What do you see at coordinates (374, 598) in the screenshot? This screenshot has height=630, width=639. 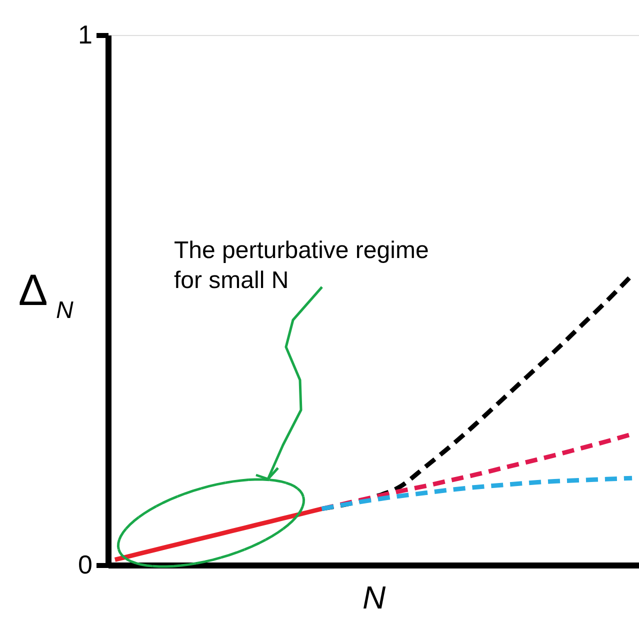 I see `x-axis-title: N` at bounding box center [374, 598].